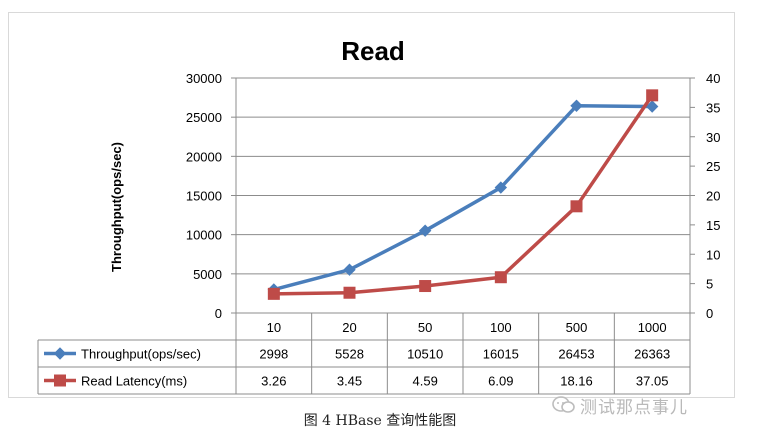 The image size is (760, 443). Describe the element at coordinates (652, 327) in the screenshot. I see `x-tick-label: 1000` at that location.